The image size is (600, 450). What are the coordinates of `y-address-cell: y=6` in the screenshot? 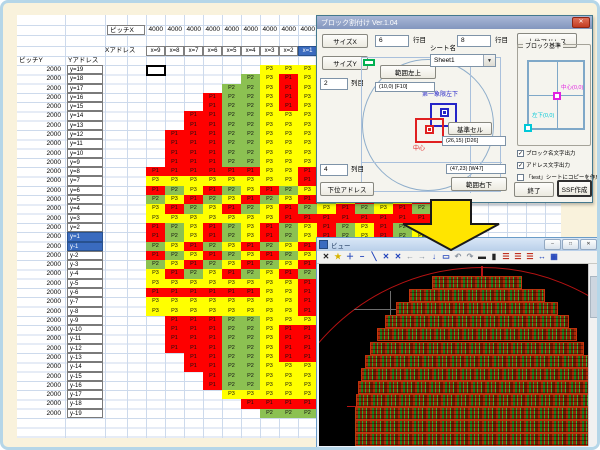 It's located at (85, 190).